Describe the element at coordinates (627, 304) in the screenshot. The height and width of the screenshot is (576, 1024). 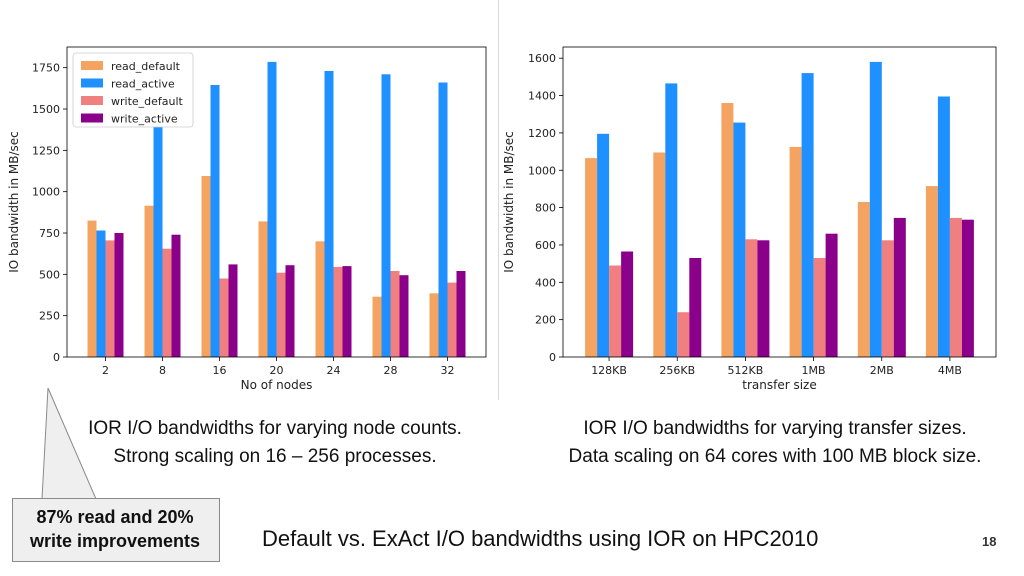
I see `bar-write_active-128KB` at that location.